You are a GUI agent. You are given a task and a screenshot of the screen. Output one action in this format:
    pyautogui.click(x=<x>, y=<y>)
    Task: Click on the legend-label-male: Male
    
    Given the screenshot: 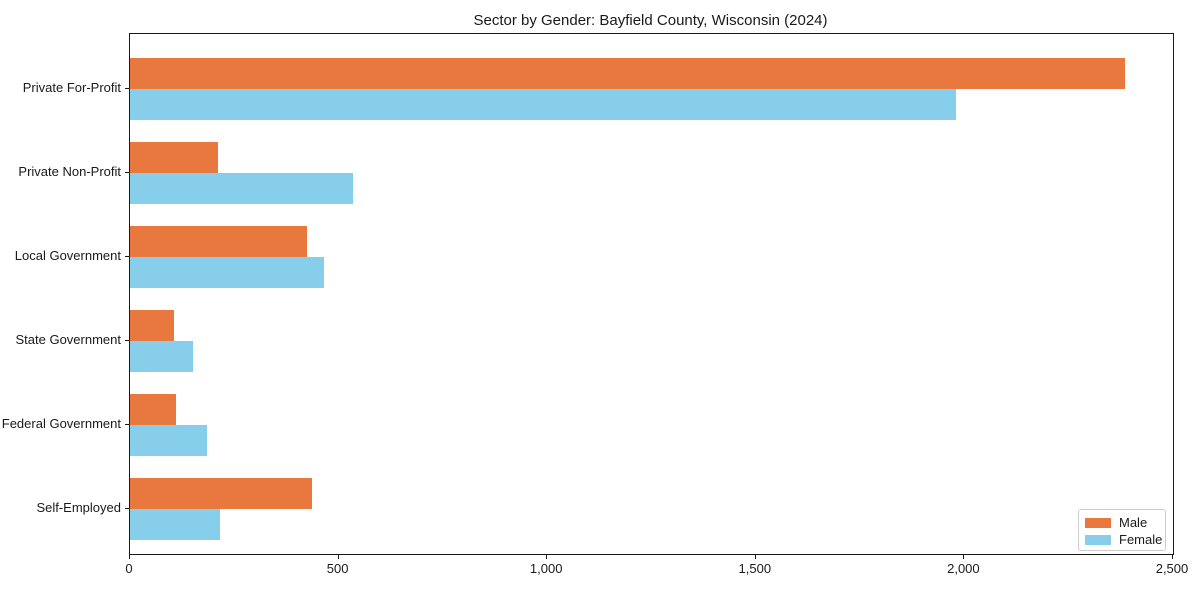 What is the action you would take?
    pyautogui.click(x=1133, y=522)
    